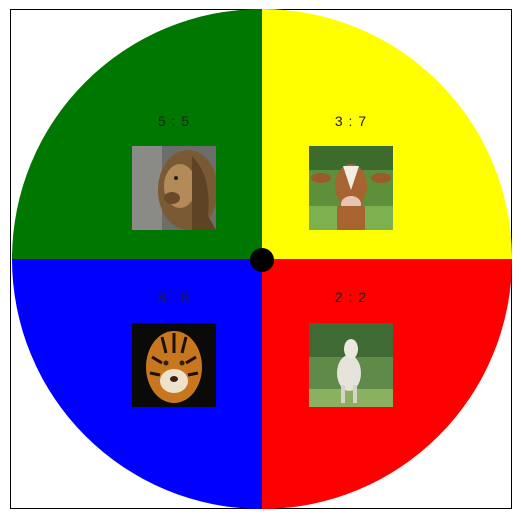  Describe the element at coordinates (262, 260) in the screenshot. I see `wheel-center-hub` at that location.